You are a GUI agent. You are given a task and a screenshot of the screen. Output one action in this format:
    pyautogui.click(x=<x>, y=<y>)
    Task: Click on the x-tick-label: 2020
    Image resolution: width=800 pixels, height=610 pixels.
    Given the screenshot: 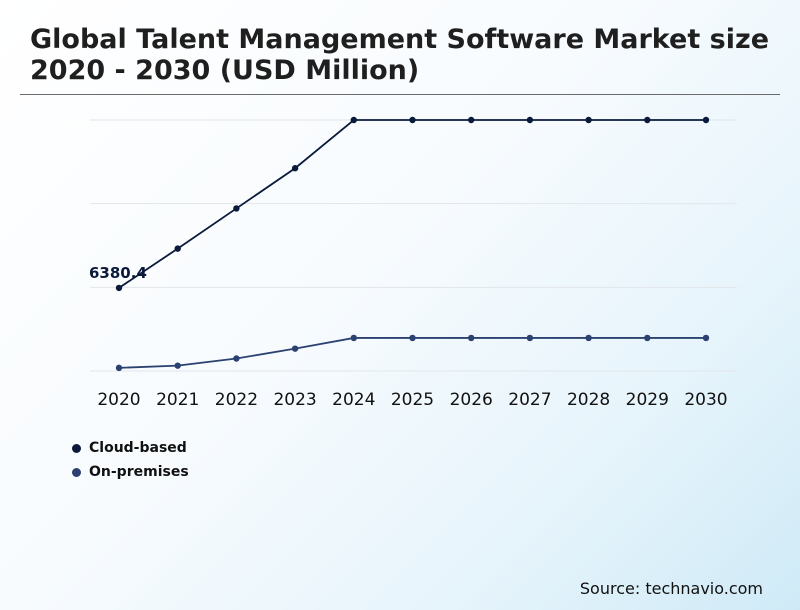 What is the action you would take?
    pyautogui.click(x=118, y=400)
    